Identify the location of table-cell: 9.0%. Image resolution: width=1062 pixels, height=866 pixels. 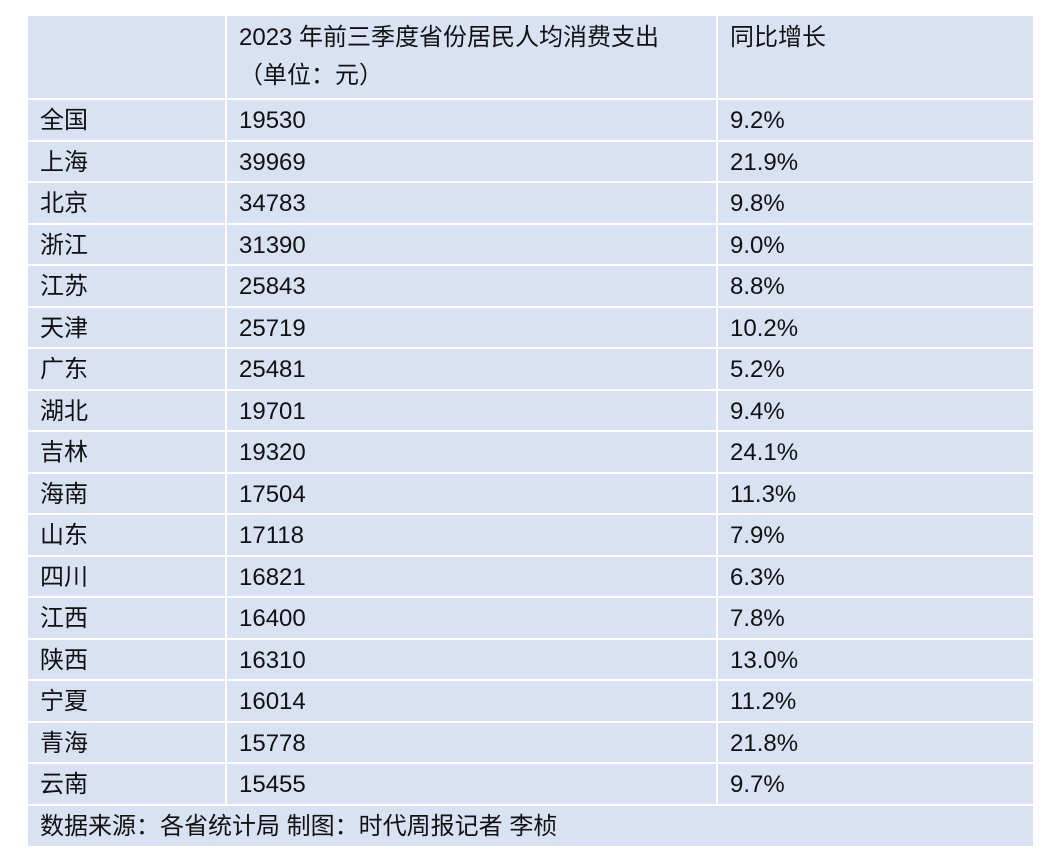
(875, 245).